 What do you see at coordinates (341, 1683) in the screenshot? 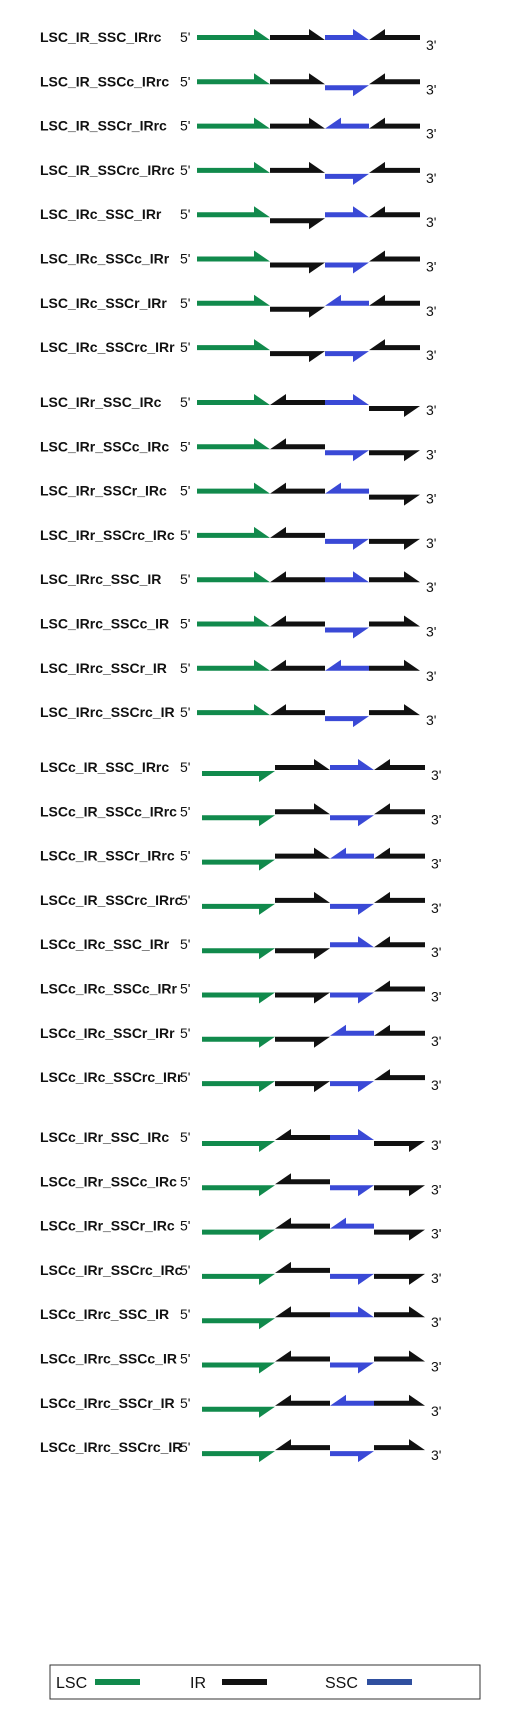
I see `legend-label-ssc: SSC` at bounding box center [341, 1683].